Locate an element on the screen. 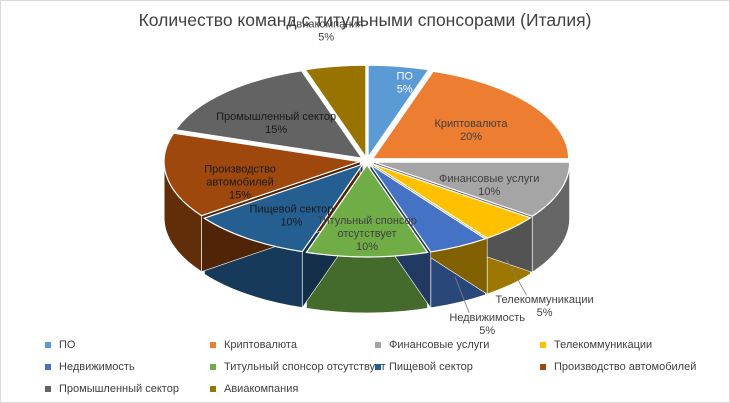 The height and width of the screenshot is (403, 730). pie-label-3: Телекоммуникации 5% is located at coordinates (544, 306).